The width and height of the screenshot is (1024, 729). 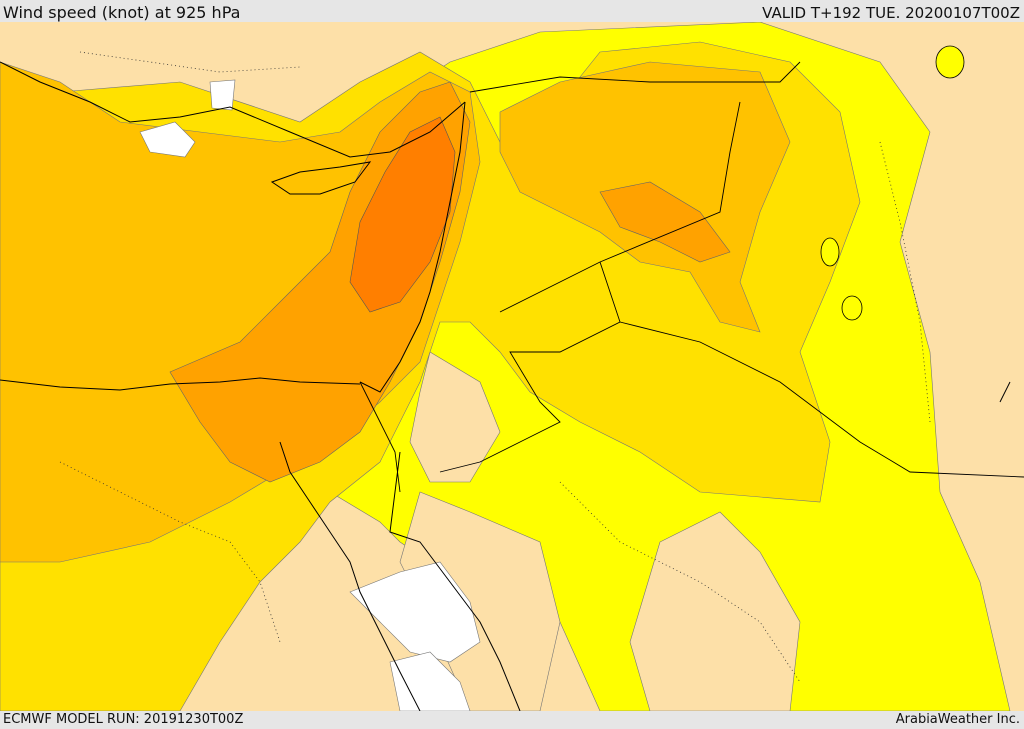 I want to click on valid-time: VALID T+192 TUE. 20200107T00Z, so click(x=891, y=13).